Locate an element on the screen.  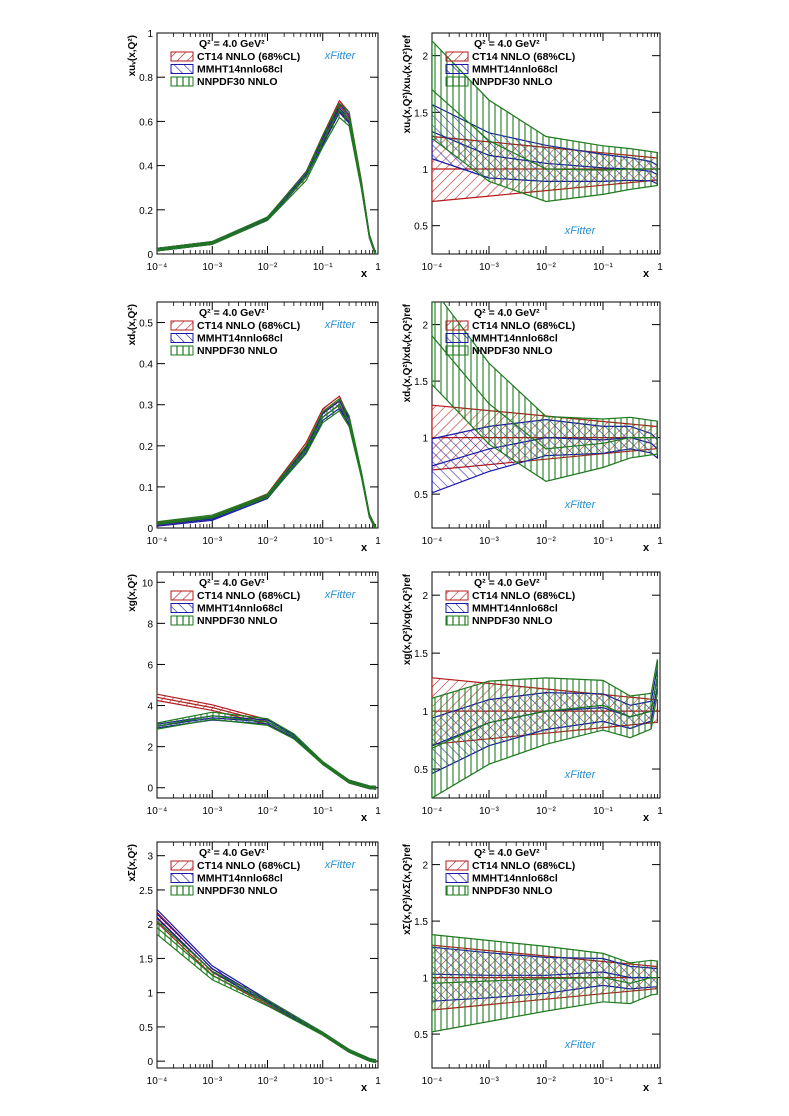
y-tick-label: 0.8 is located at coordinates (146, 78).